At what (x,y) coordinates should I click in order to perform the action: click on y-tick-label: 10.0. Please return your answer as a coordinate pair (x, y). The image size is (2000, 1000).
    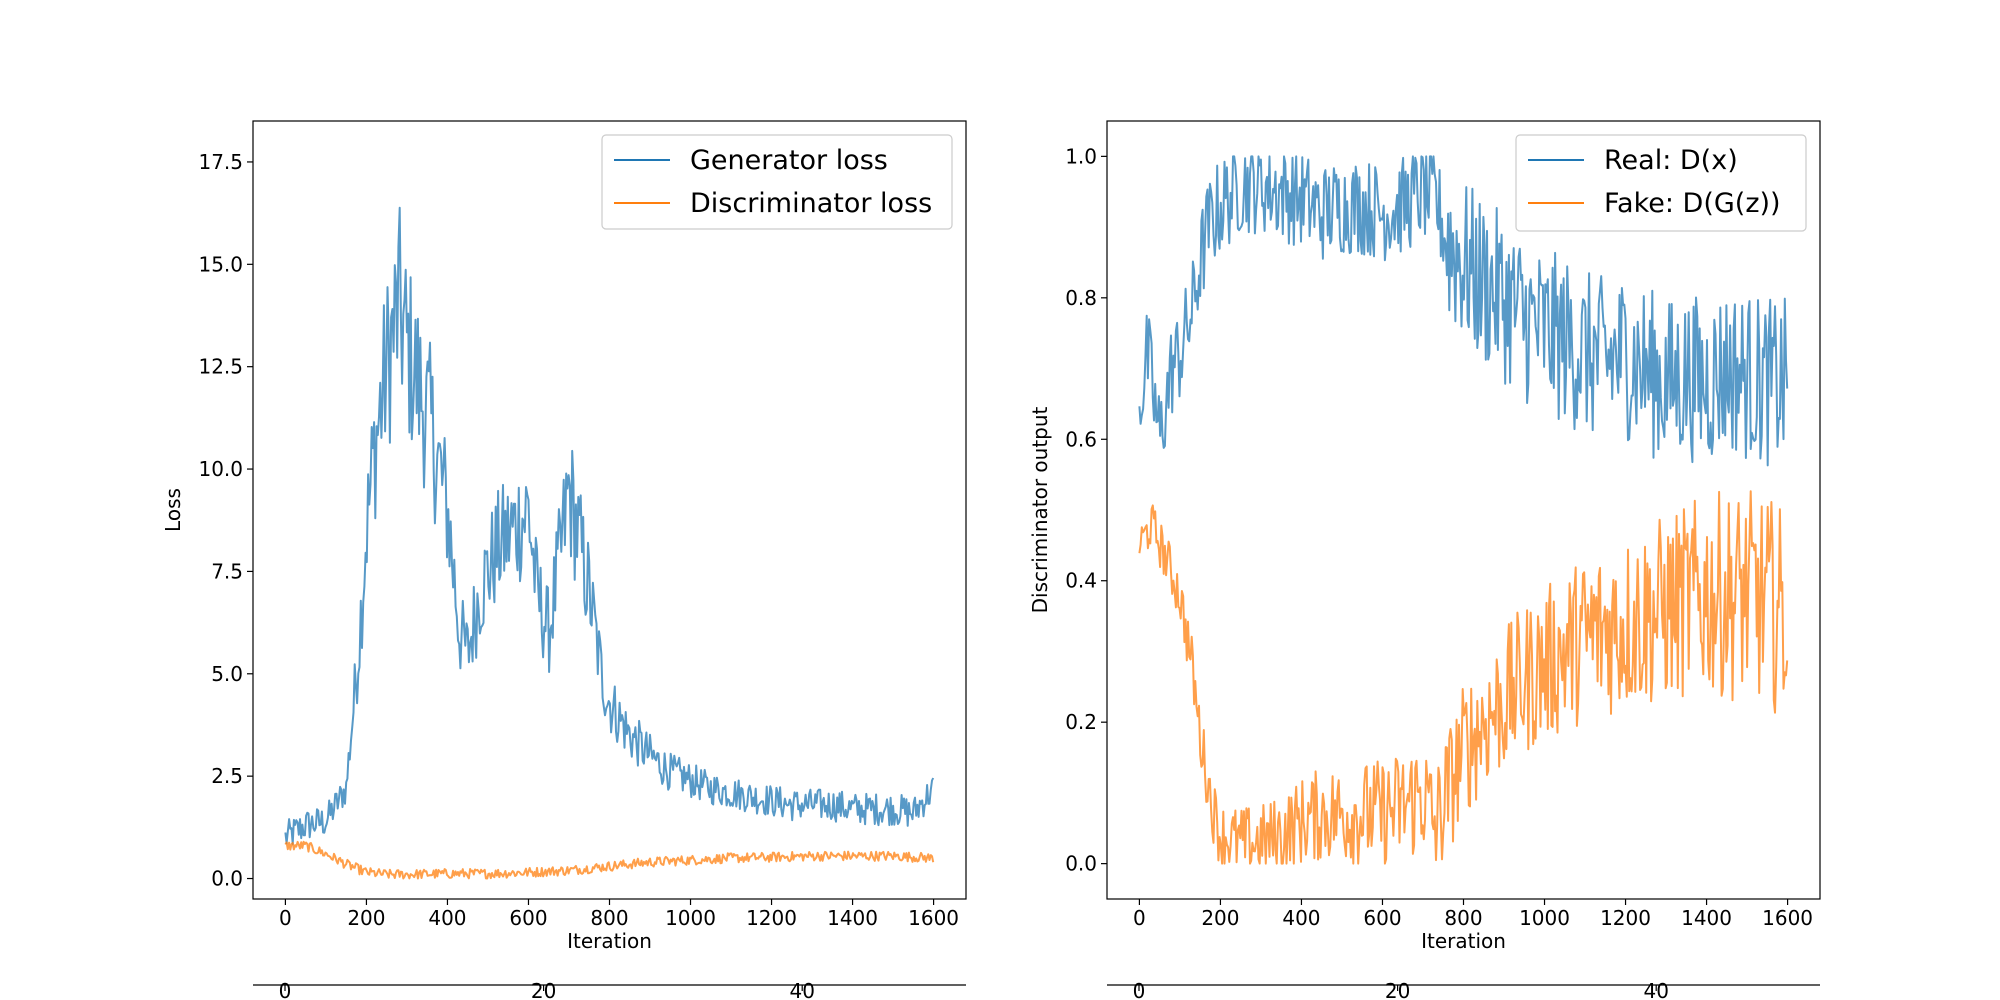
    Looking at the image, I should click on (220, 469).